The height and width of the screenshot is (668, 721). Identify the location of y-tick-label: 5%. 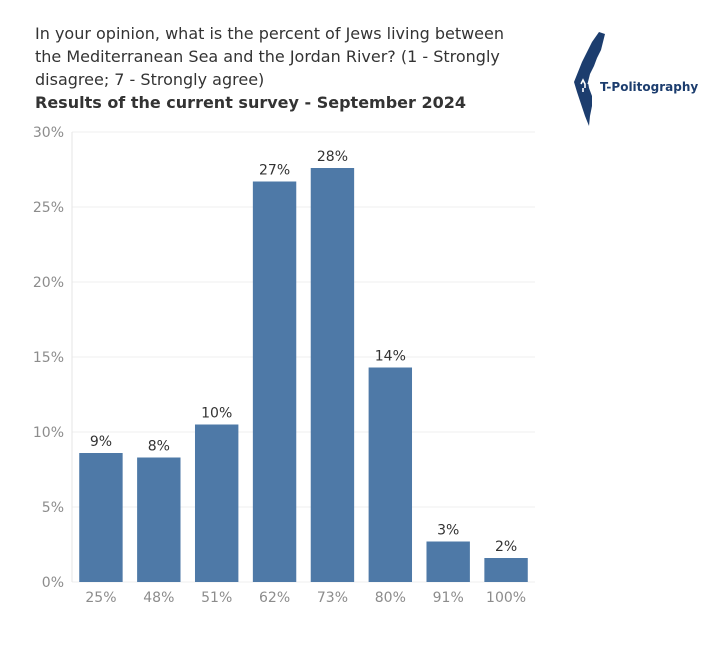
(53, 508).